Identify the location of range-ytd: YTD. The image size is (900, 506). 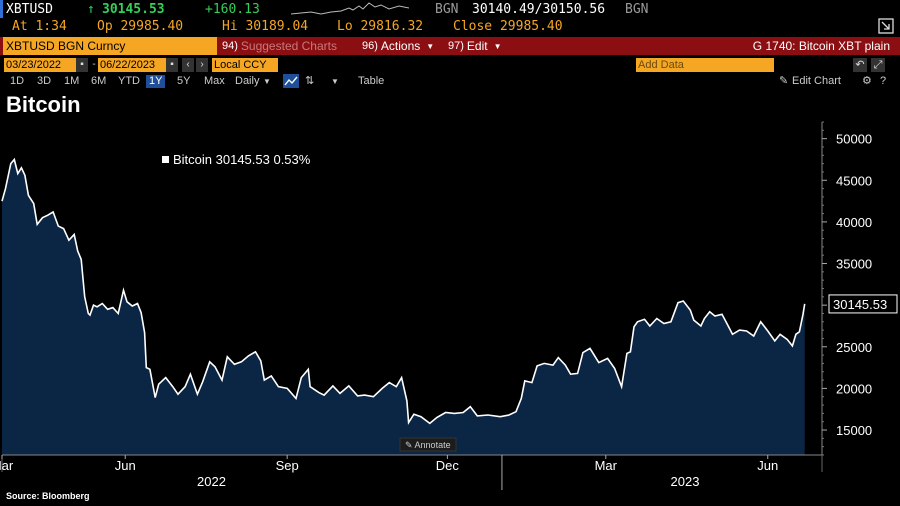
(129, 81).